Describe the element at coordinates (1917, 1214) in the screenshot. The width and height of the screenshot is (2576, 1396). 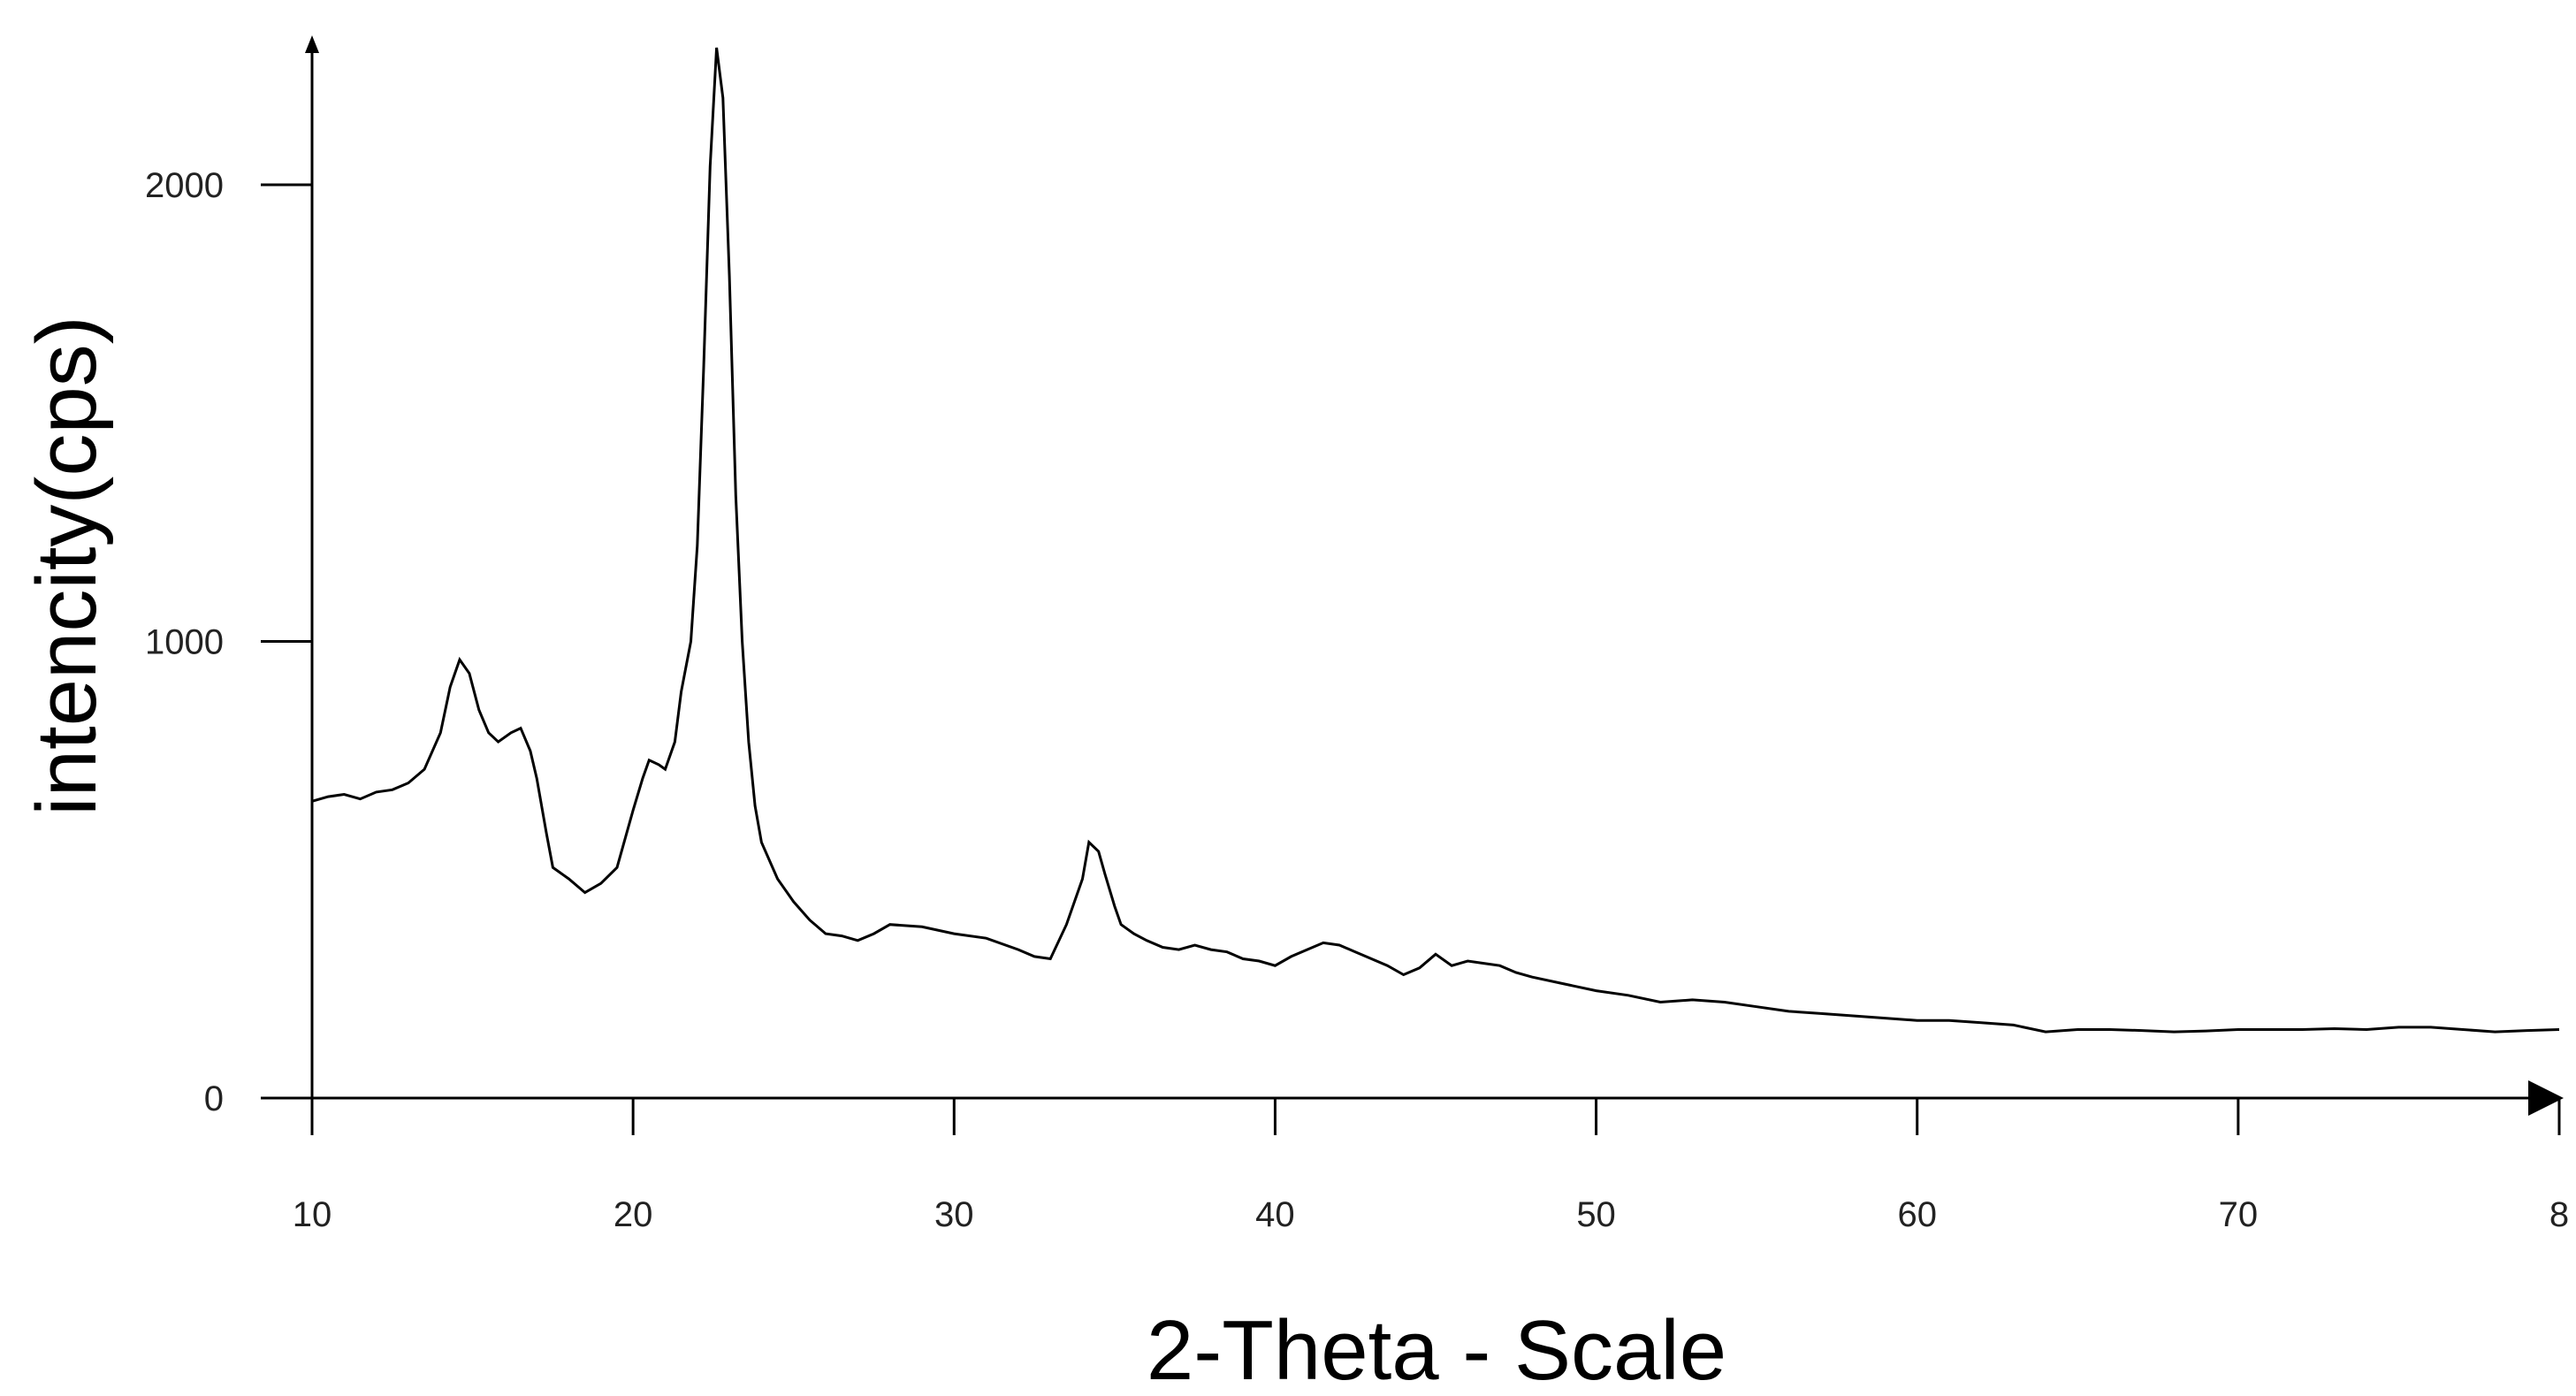
I see `x-tick-label: 60` at that location.